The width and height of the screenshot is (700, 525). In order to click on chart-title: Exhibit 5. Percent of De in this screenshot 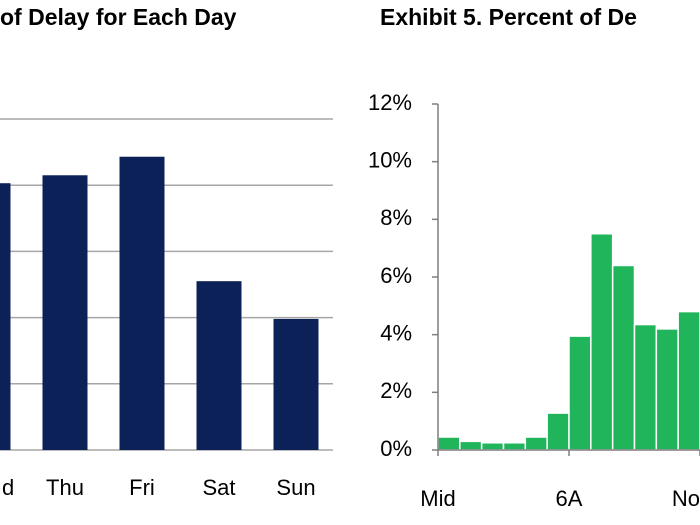, I will do `click(508, 17)`.